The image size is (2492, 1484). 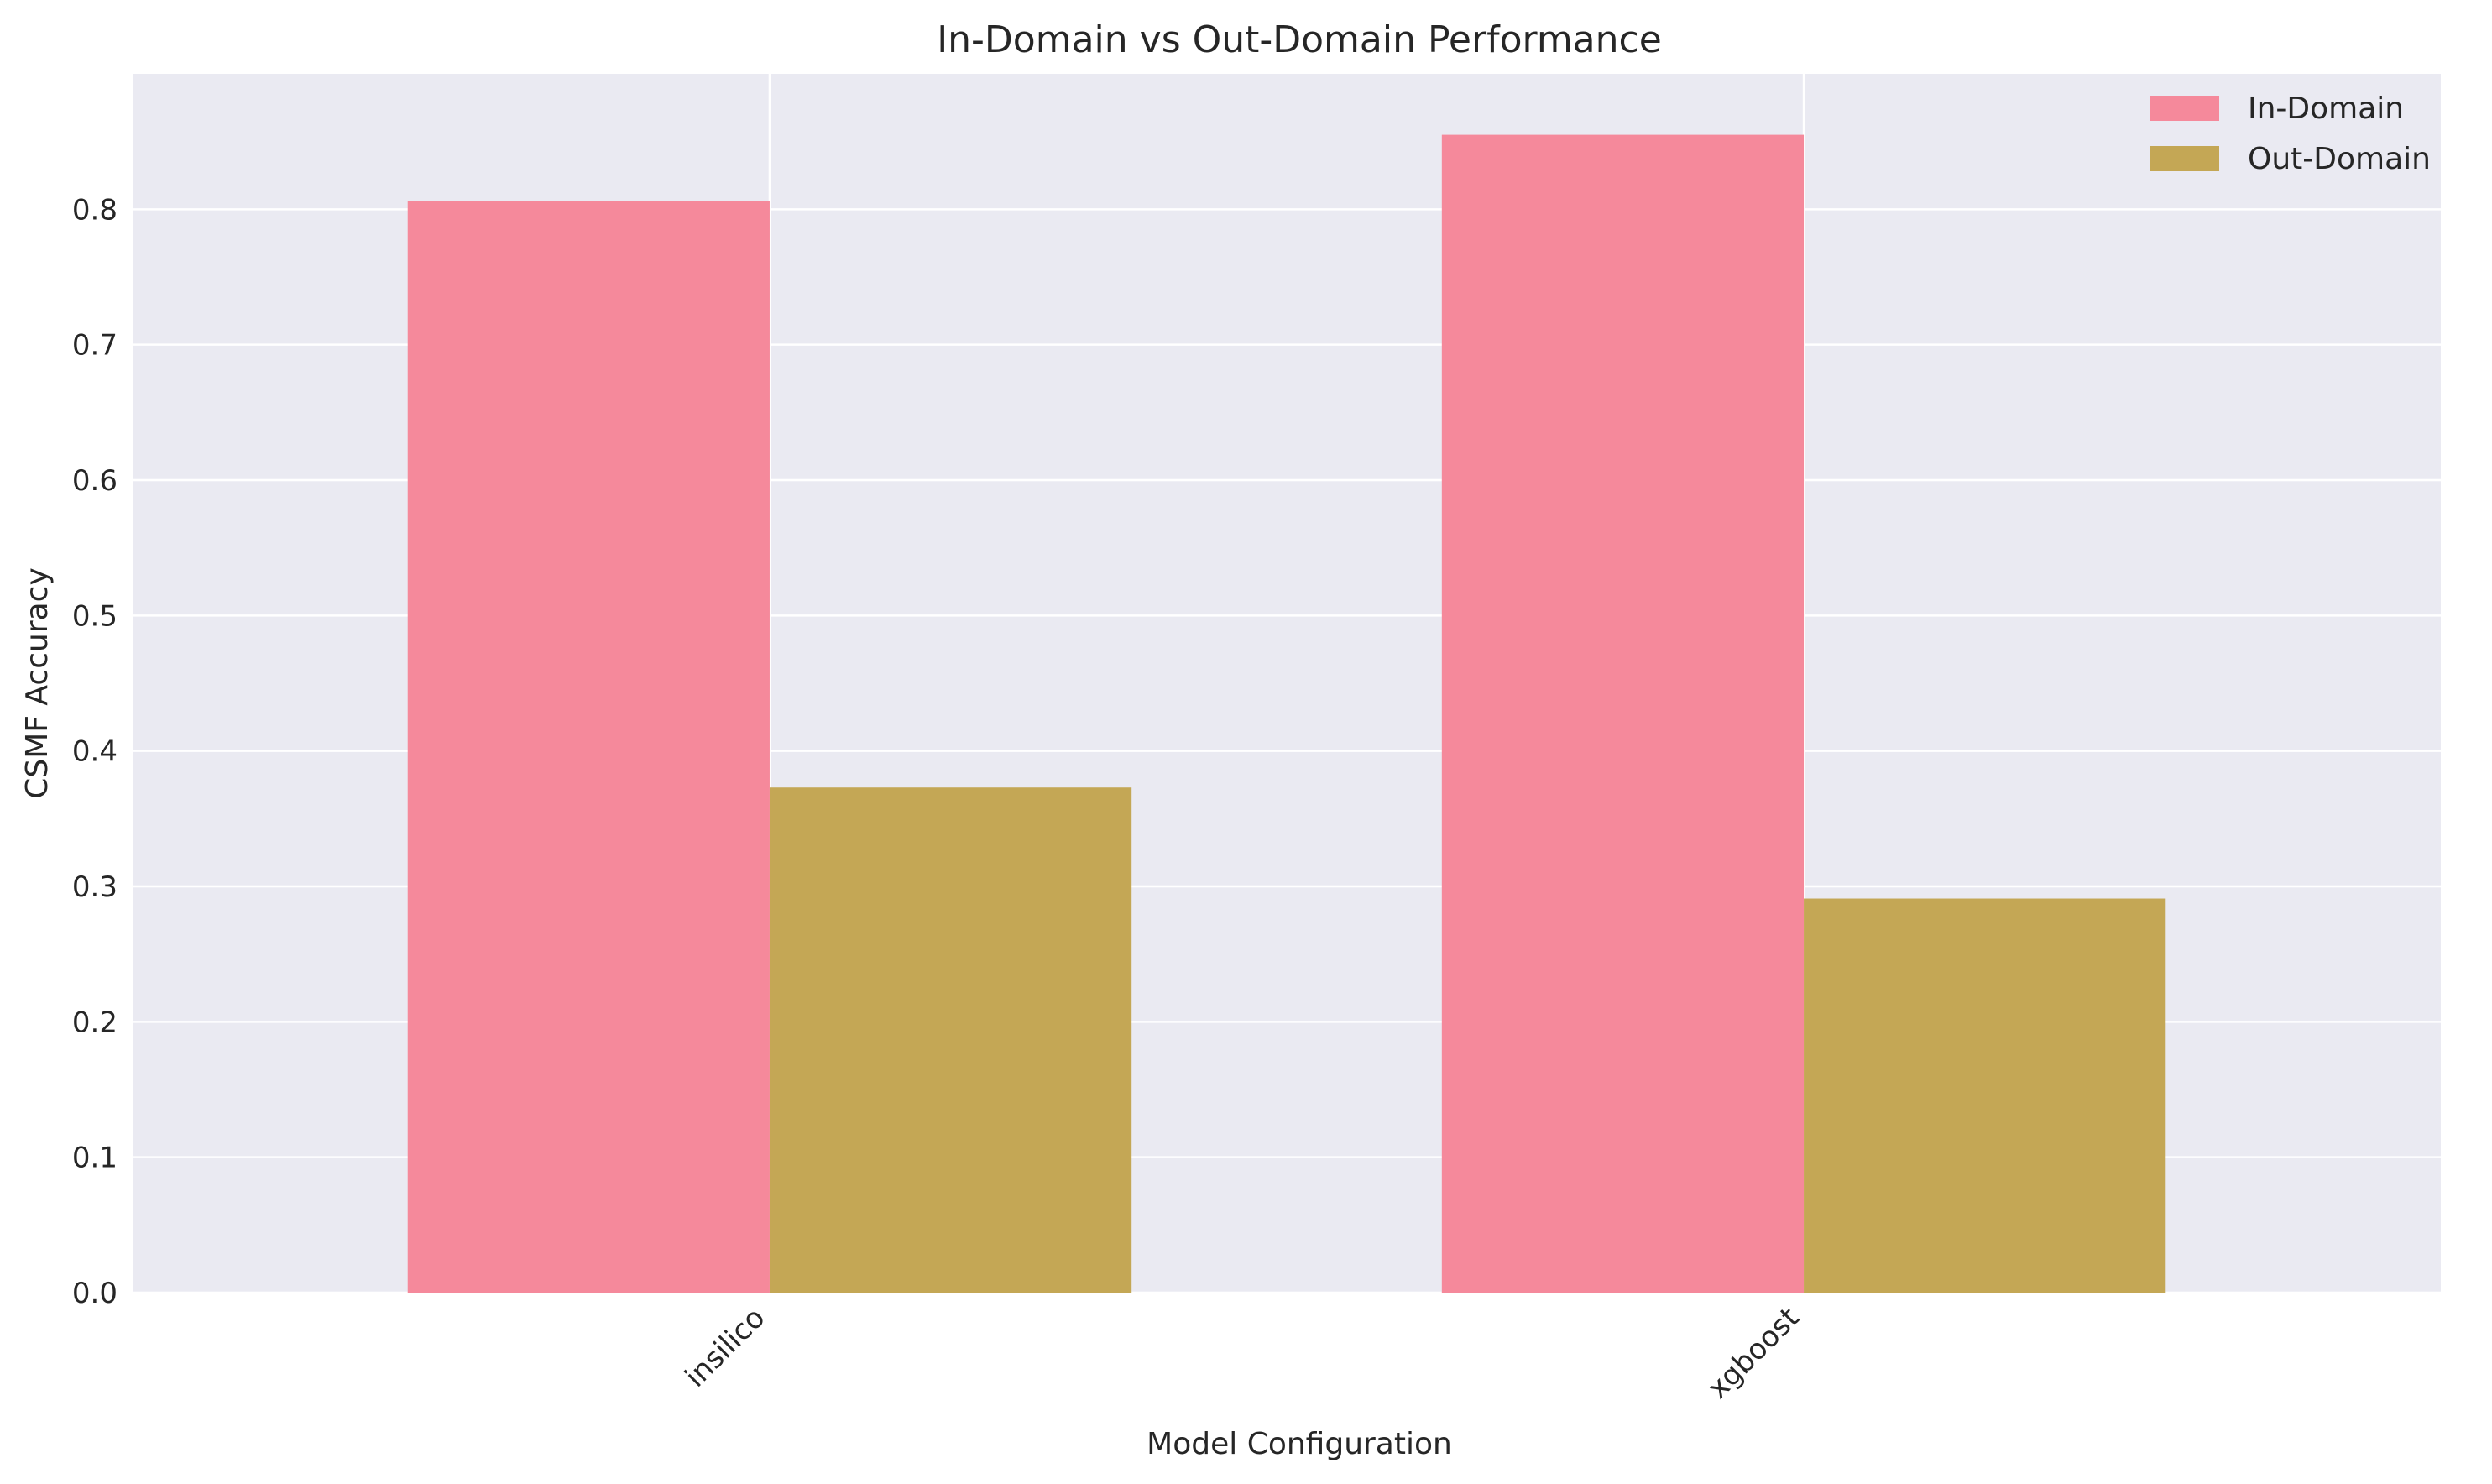 I want to click on legend-label: In-Domain, so click(x=2326, y=108).